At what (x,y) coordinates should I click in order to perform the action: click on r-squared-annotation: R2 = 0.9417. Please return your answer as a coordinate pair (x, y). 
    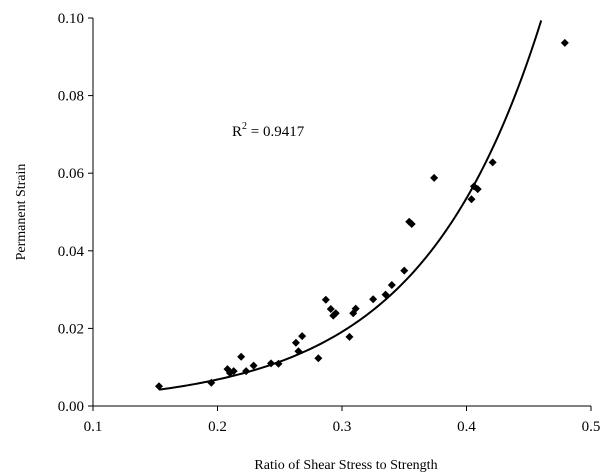
    Looking at the image, I should click on (268, 130).